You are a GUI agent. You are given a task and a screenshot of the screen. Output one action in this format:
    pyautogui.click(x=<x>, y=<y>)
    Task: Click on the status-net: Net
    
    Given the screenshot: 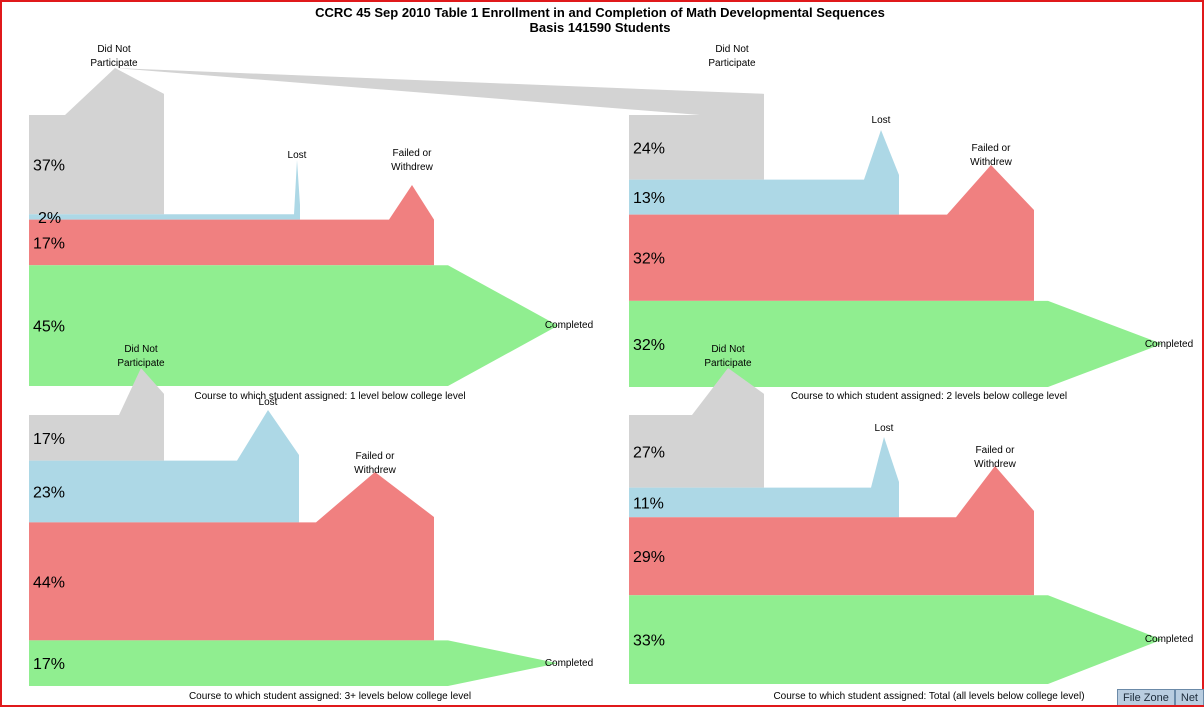 What is the action you would take?
    pyautogui.click(x=1189, y=698)
    